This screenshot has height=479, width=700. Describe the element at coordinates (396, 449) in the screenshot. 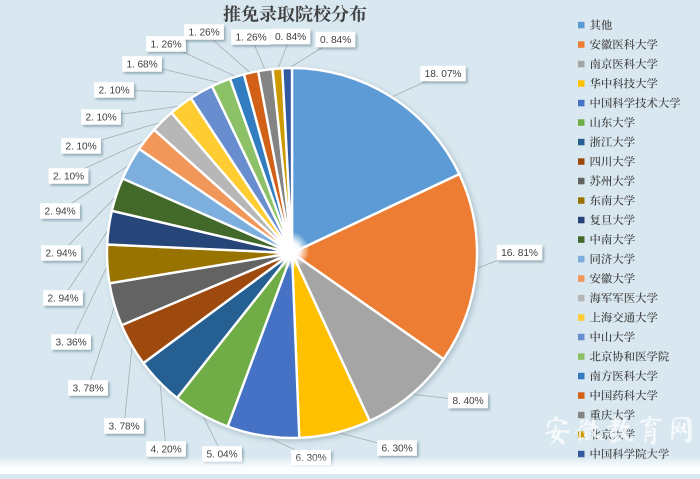

I see `svg-text: 6. 30%` at that location.